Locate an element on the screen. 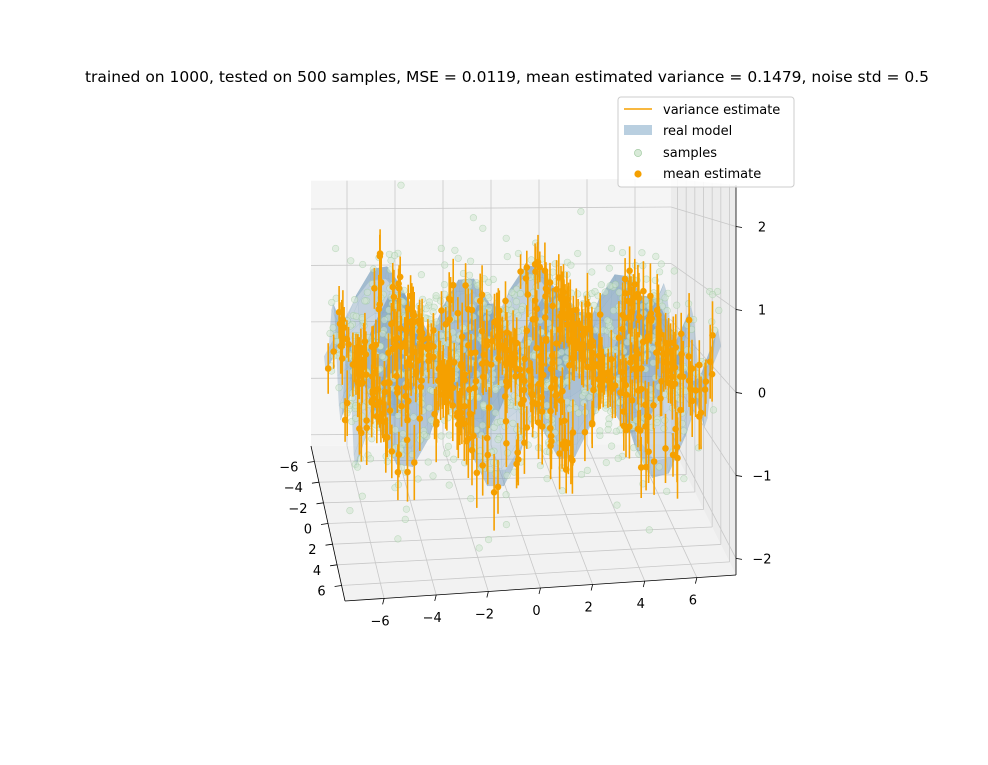 Image resolution: width=988 pixels, height=765 pixels. legend-mean-label: mean estimate is located at coordinates (712, 174).